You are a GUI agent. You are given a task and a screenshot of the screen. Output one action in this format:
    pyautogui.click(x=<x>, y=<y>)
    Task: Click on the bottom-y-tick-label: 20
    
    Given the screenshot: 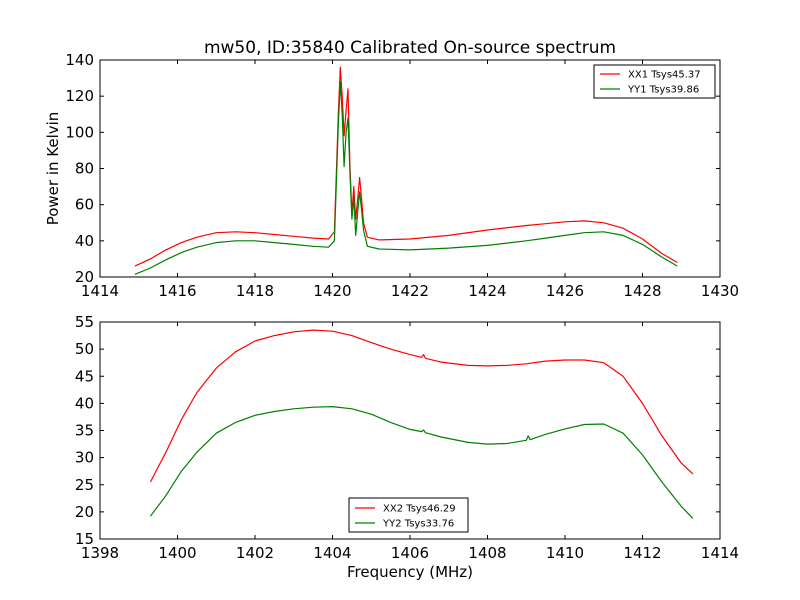 What is the action you would take?
    pyautogui.click(x=84, y=512)
    